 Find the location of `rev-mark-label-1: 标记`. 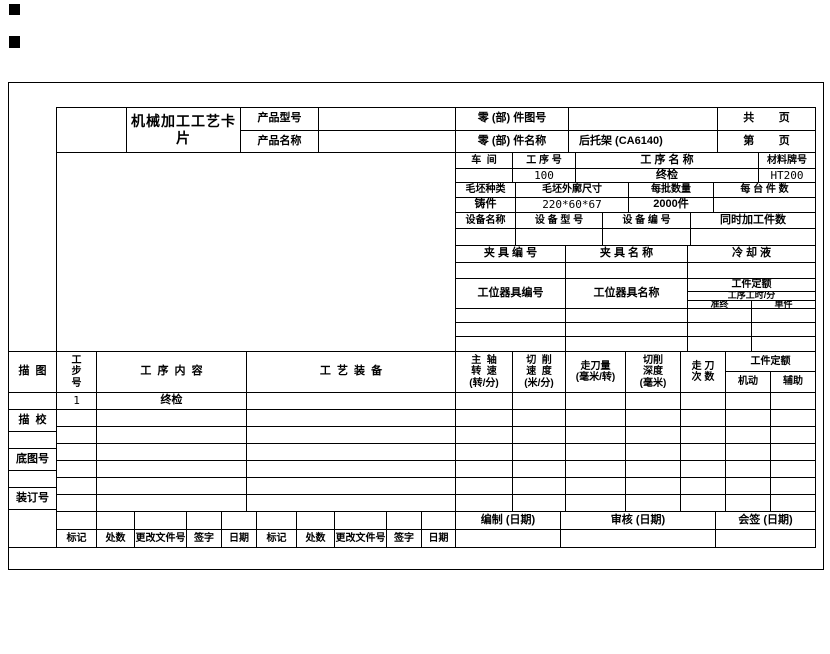

rev-mark-label-1: 标记 is located at coordinates (76, 538).